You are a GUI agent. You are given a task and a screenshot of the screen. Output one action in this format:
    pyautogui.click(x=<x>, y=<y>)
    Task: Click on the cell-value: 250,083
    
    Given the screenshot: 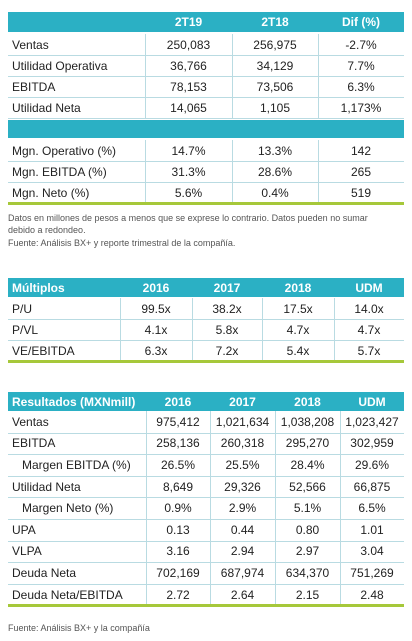 What is the action you would take?
    pyautogui.click(x=188, y=44)
    